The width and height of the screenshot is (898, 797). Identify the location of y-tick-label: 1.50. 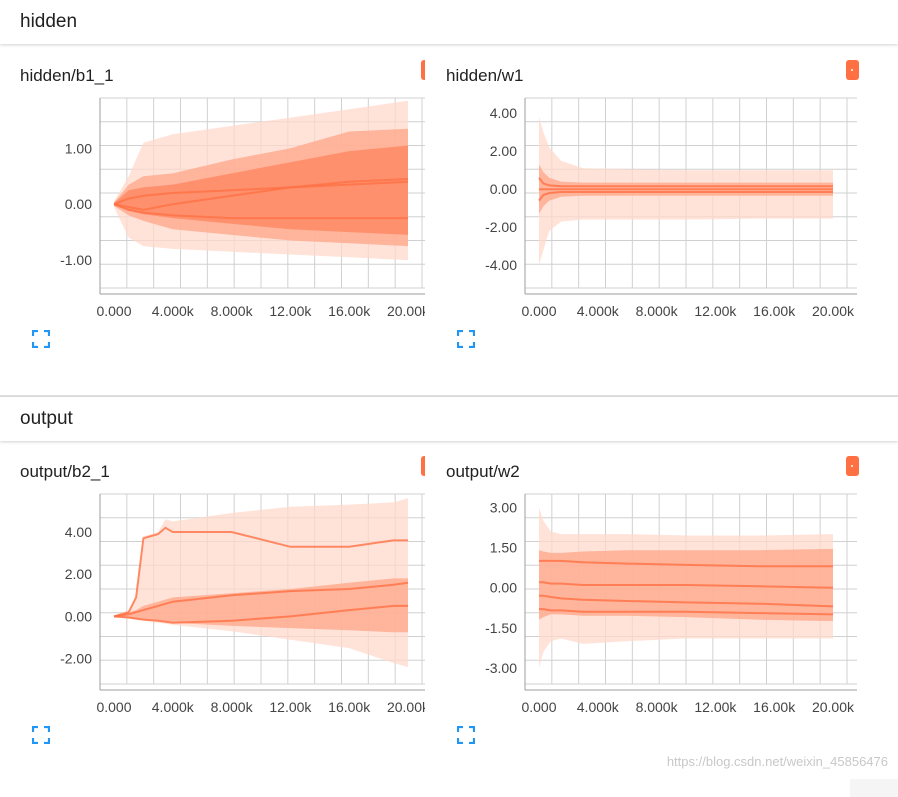
(503, 548).